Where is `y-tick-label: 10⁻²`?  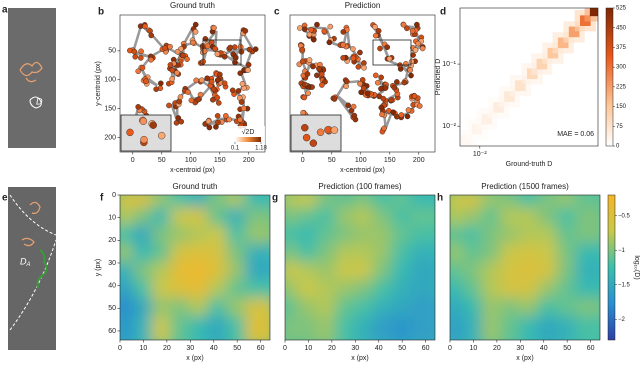 y-tick-label: 10⁻² is located at coordinates (449, 126).